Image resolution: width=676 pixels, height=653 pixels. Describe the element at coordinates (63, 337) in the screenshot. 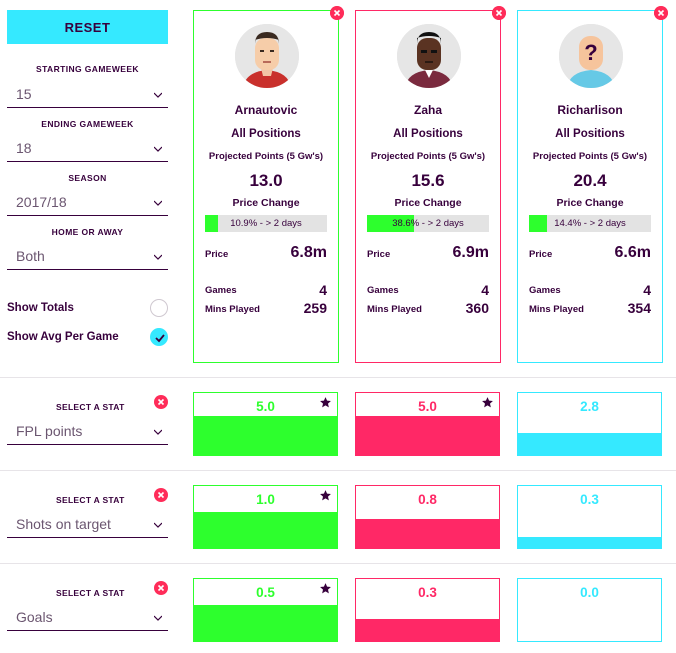

I see `show-avg-label: Show Avg Per Game` at that location.